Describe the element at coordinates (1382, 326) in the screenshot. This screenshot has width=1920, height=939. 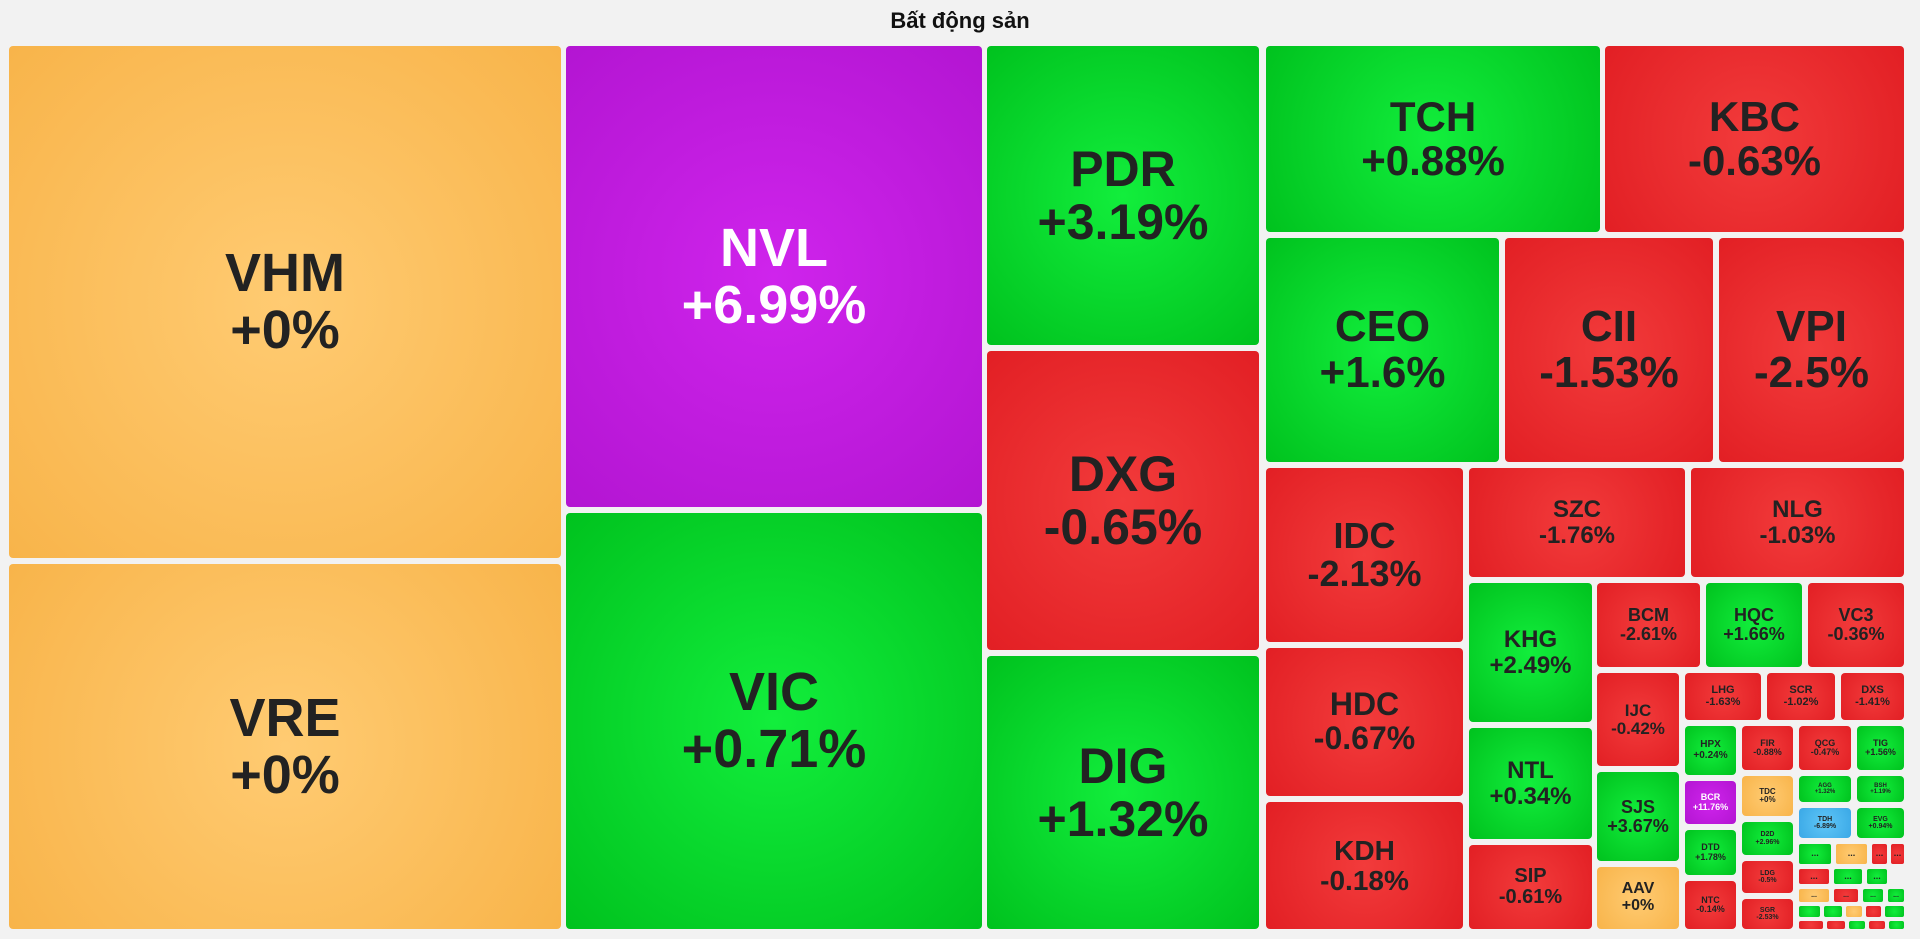
I see `tile-ticker: CEO` at that location.